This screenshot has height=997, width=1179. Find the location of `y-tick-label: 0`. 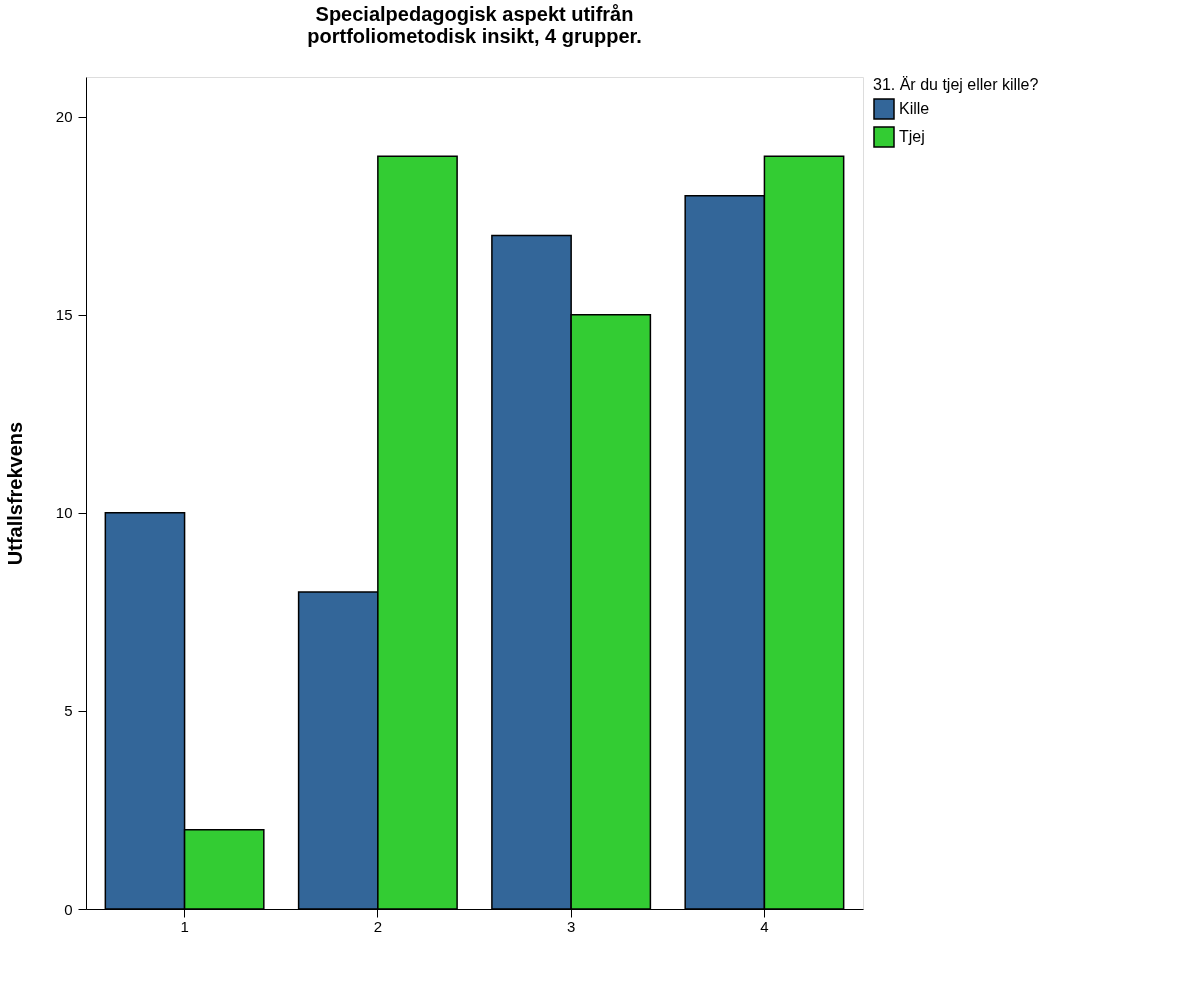

y-tick-label: 0 is located at coordinates (68, 909).